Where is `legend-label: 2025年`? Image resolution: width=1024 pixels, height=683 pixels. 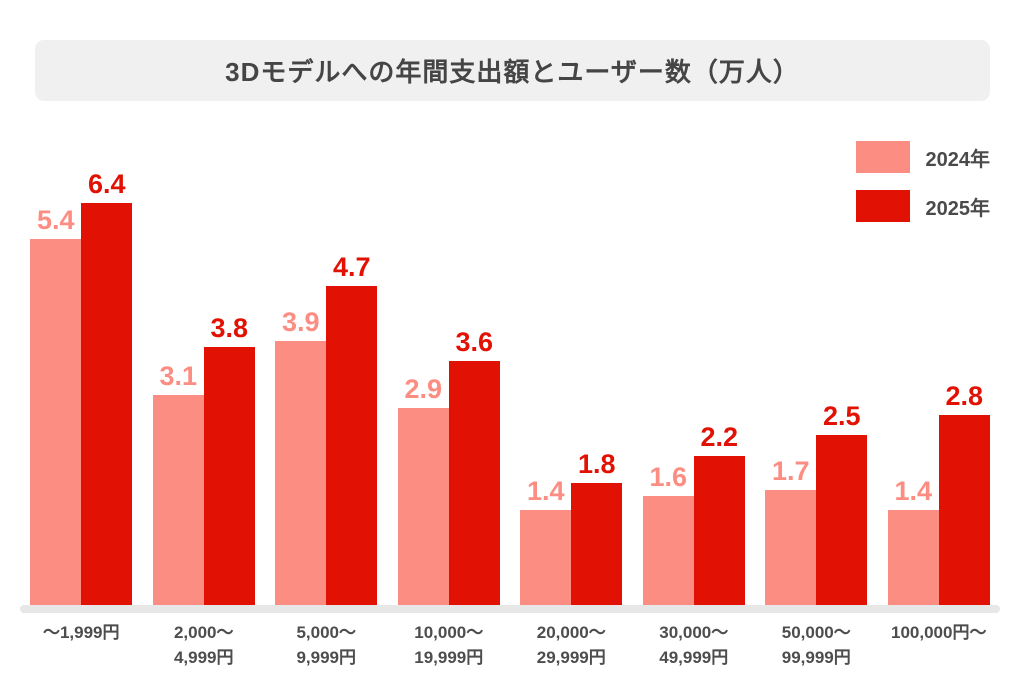
legend-label: 2025年 is located at coordinates (958, 208).